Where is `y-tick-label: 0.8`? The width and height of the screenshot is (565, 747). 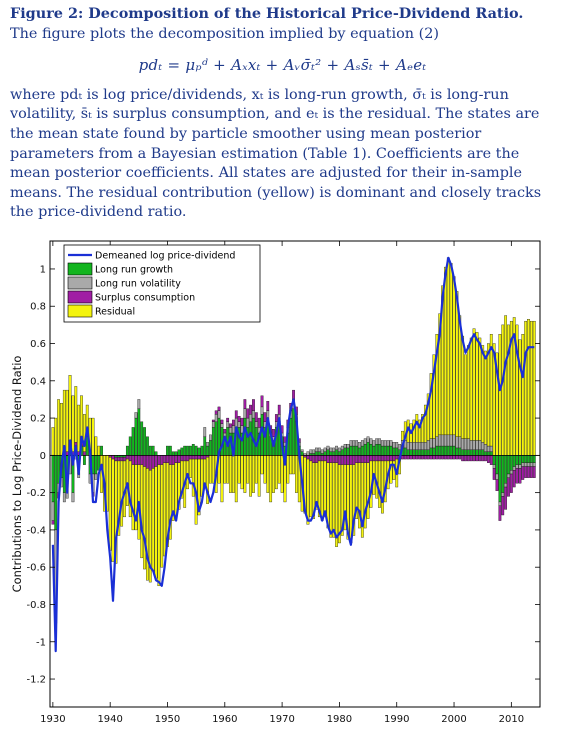 y-tick-label: 0.8 is located at coordinates (38, 307).